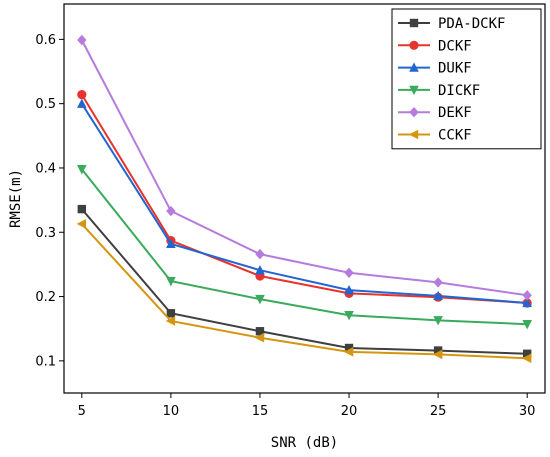 The image size is (550, 457). What do you see at coordinates (455, 46) in the screenshot?
I see `legend-label: DCKF` at bounding box center [455, 46].